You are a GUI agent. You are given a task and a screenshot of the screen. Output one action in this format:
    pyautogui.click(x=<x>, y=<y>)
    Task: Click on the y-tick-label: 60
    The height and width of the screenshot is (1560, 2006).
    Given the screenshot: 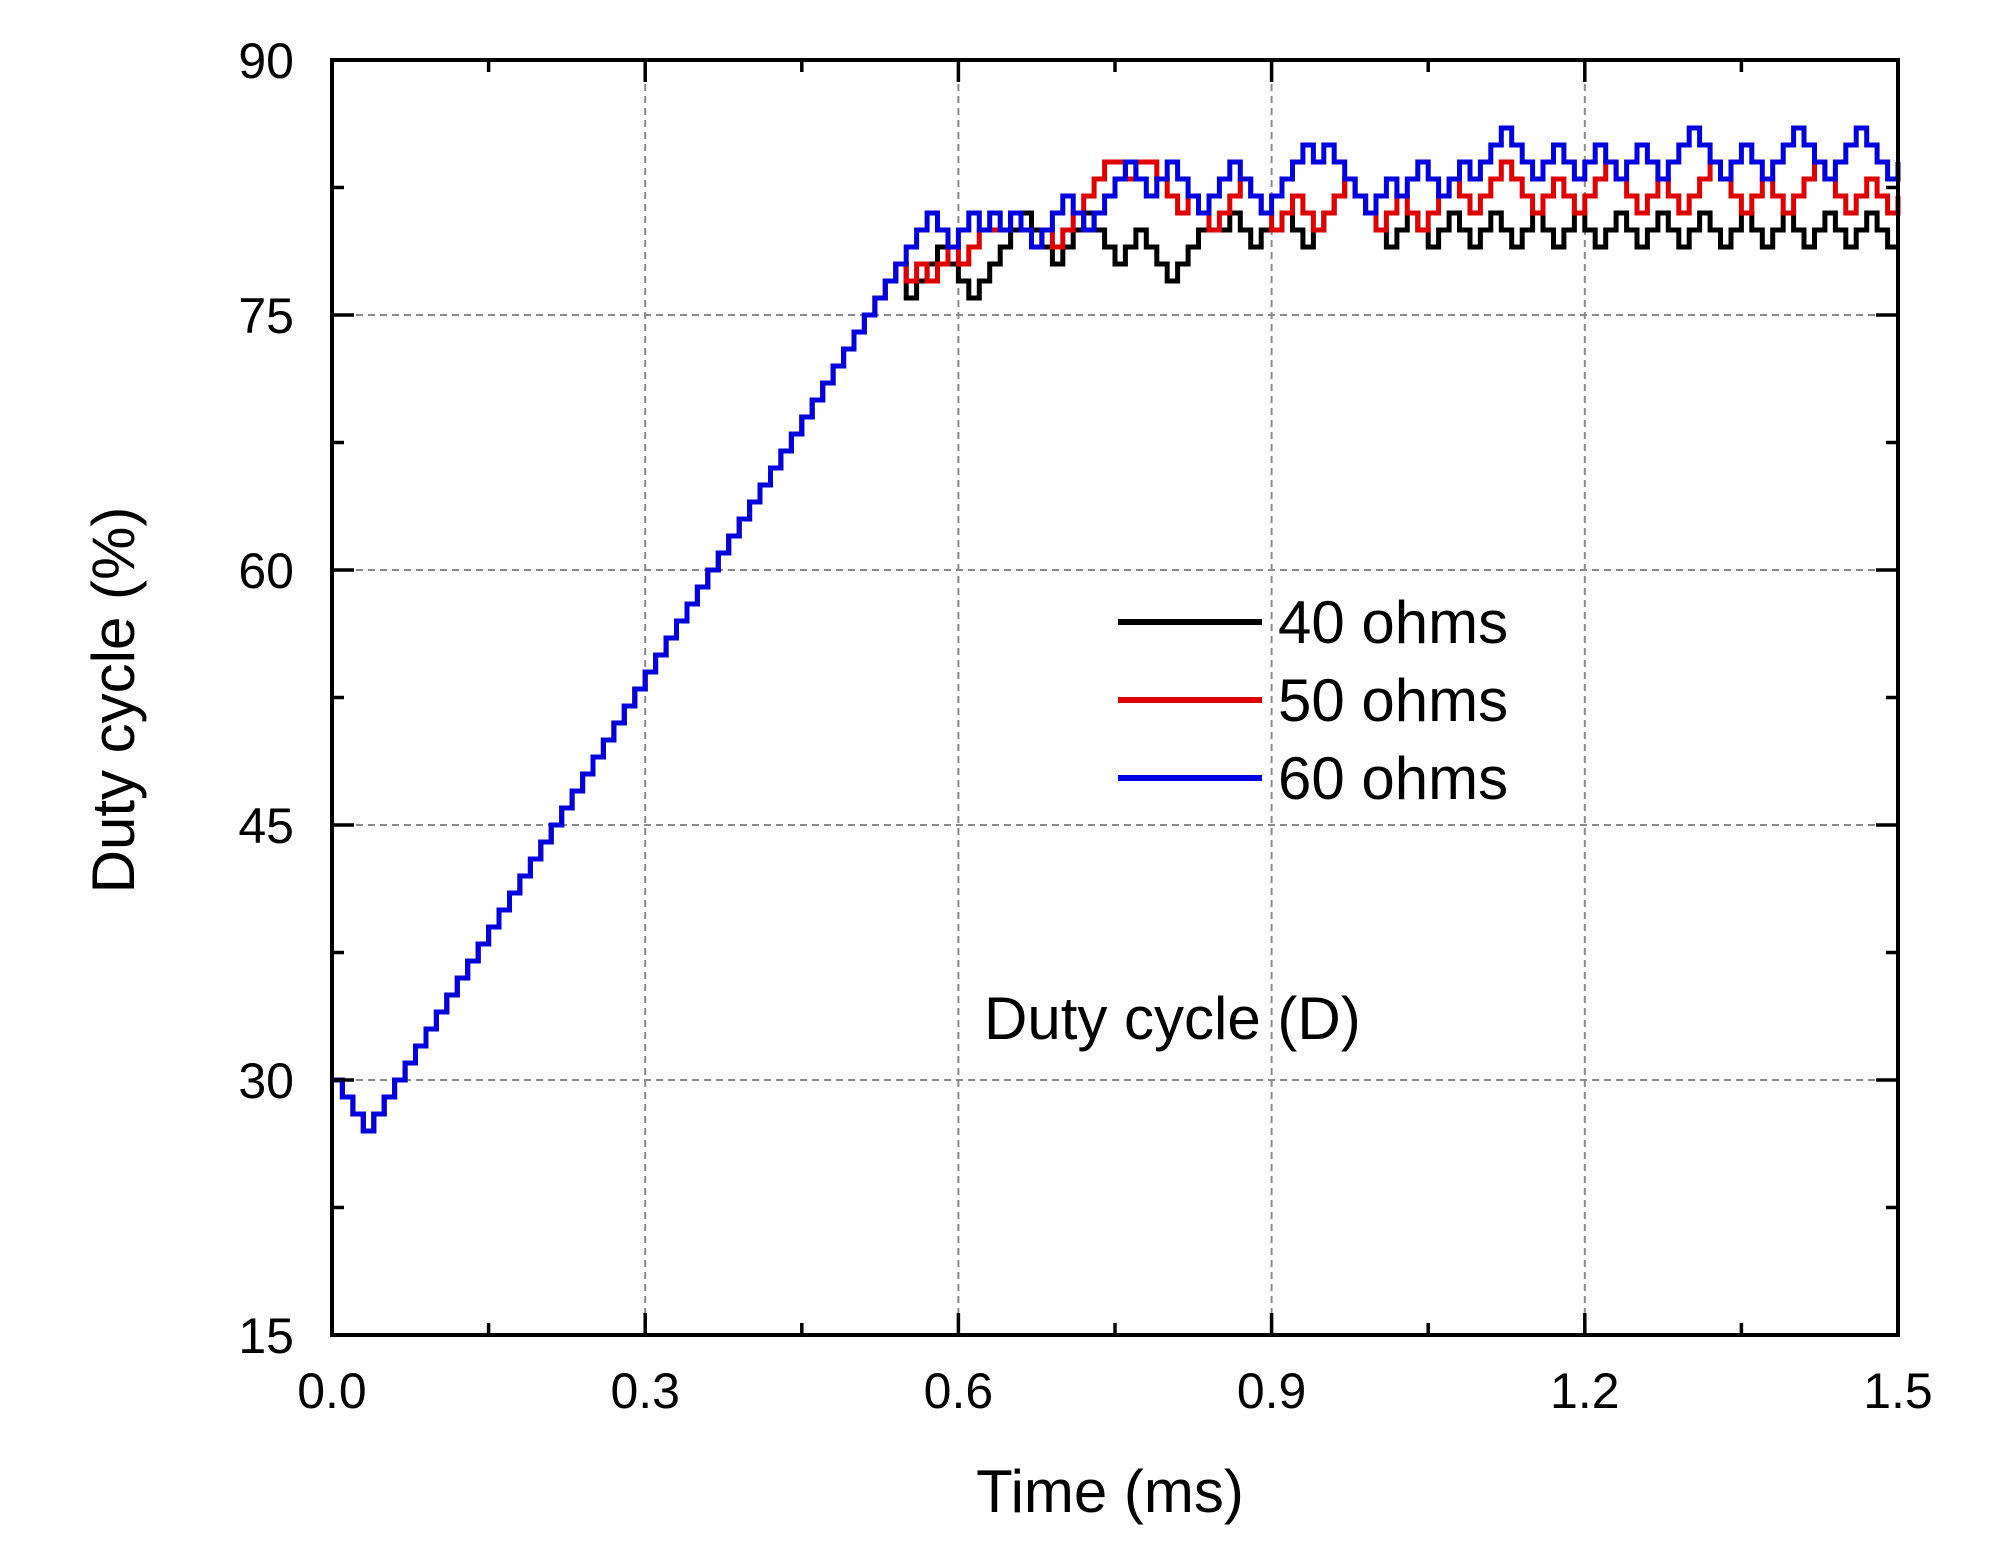 What is the action you would take?
    pyautogui.click(x=266, y=571)
    